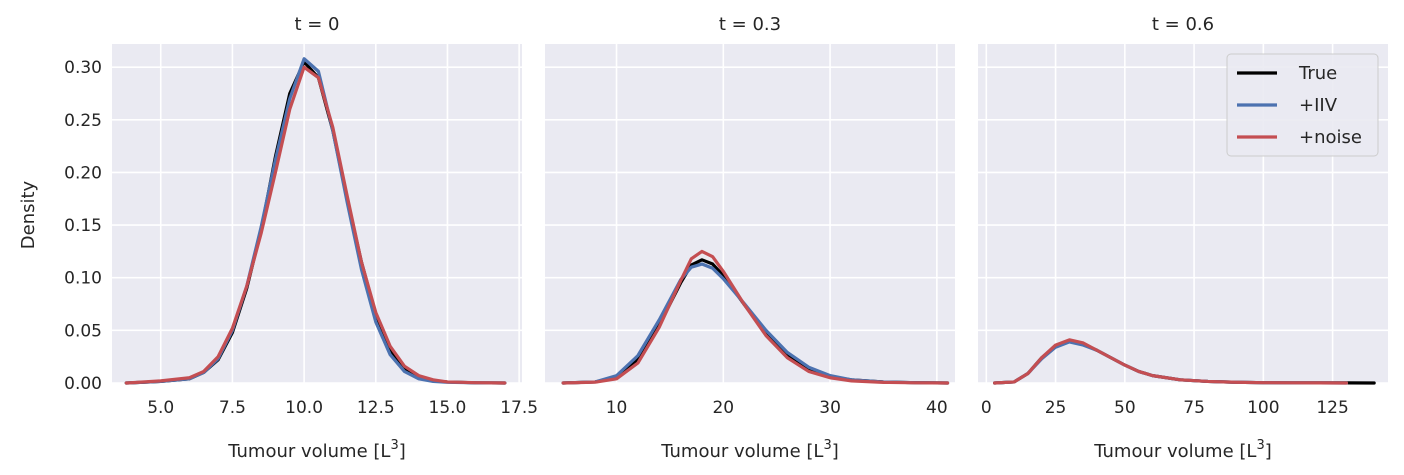 The width and height of the screenshot is (1404, 475). I want to click on panel-title: t = 0.6, so click(1183, 24).